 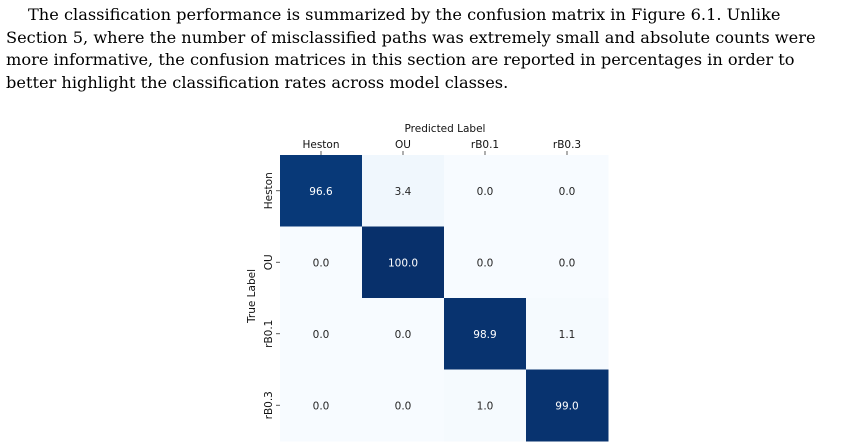 What do you see at coordinates (269, 262) in the screenshot?
I see `y-tick-label: OU` at bounding box center [269, 262].